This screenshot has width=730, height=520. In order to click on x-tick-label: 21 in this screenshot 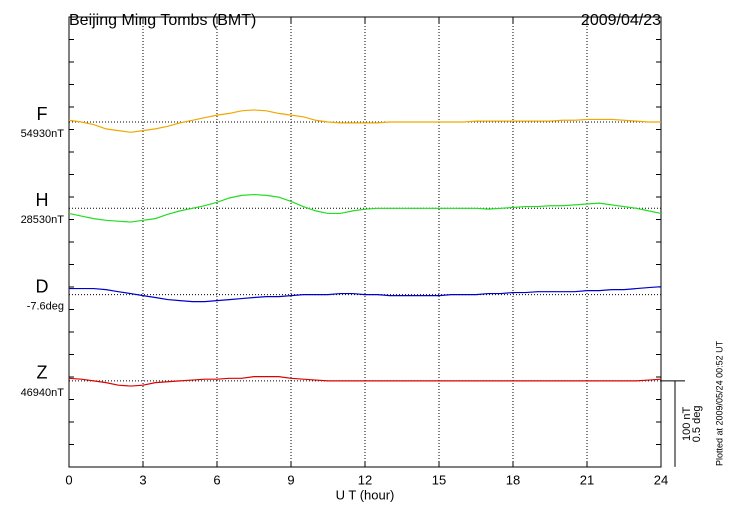, I will do `click(587, 479)`.